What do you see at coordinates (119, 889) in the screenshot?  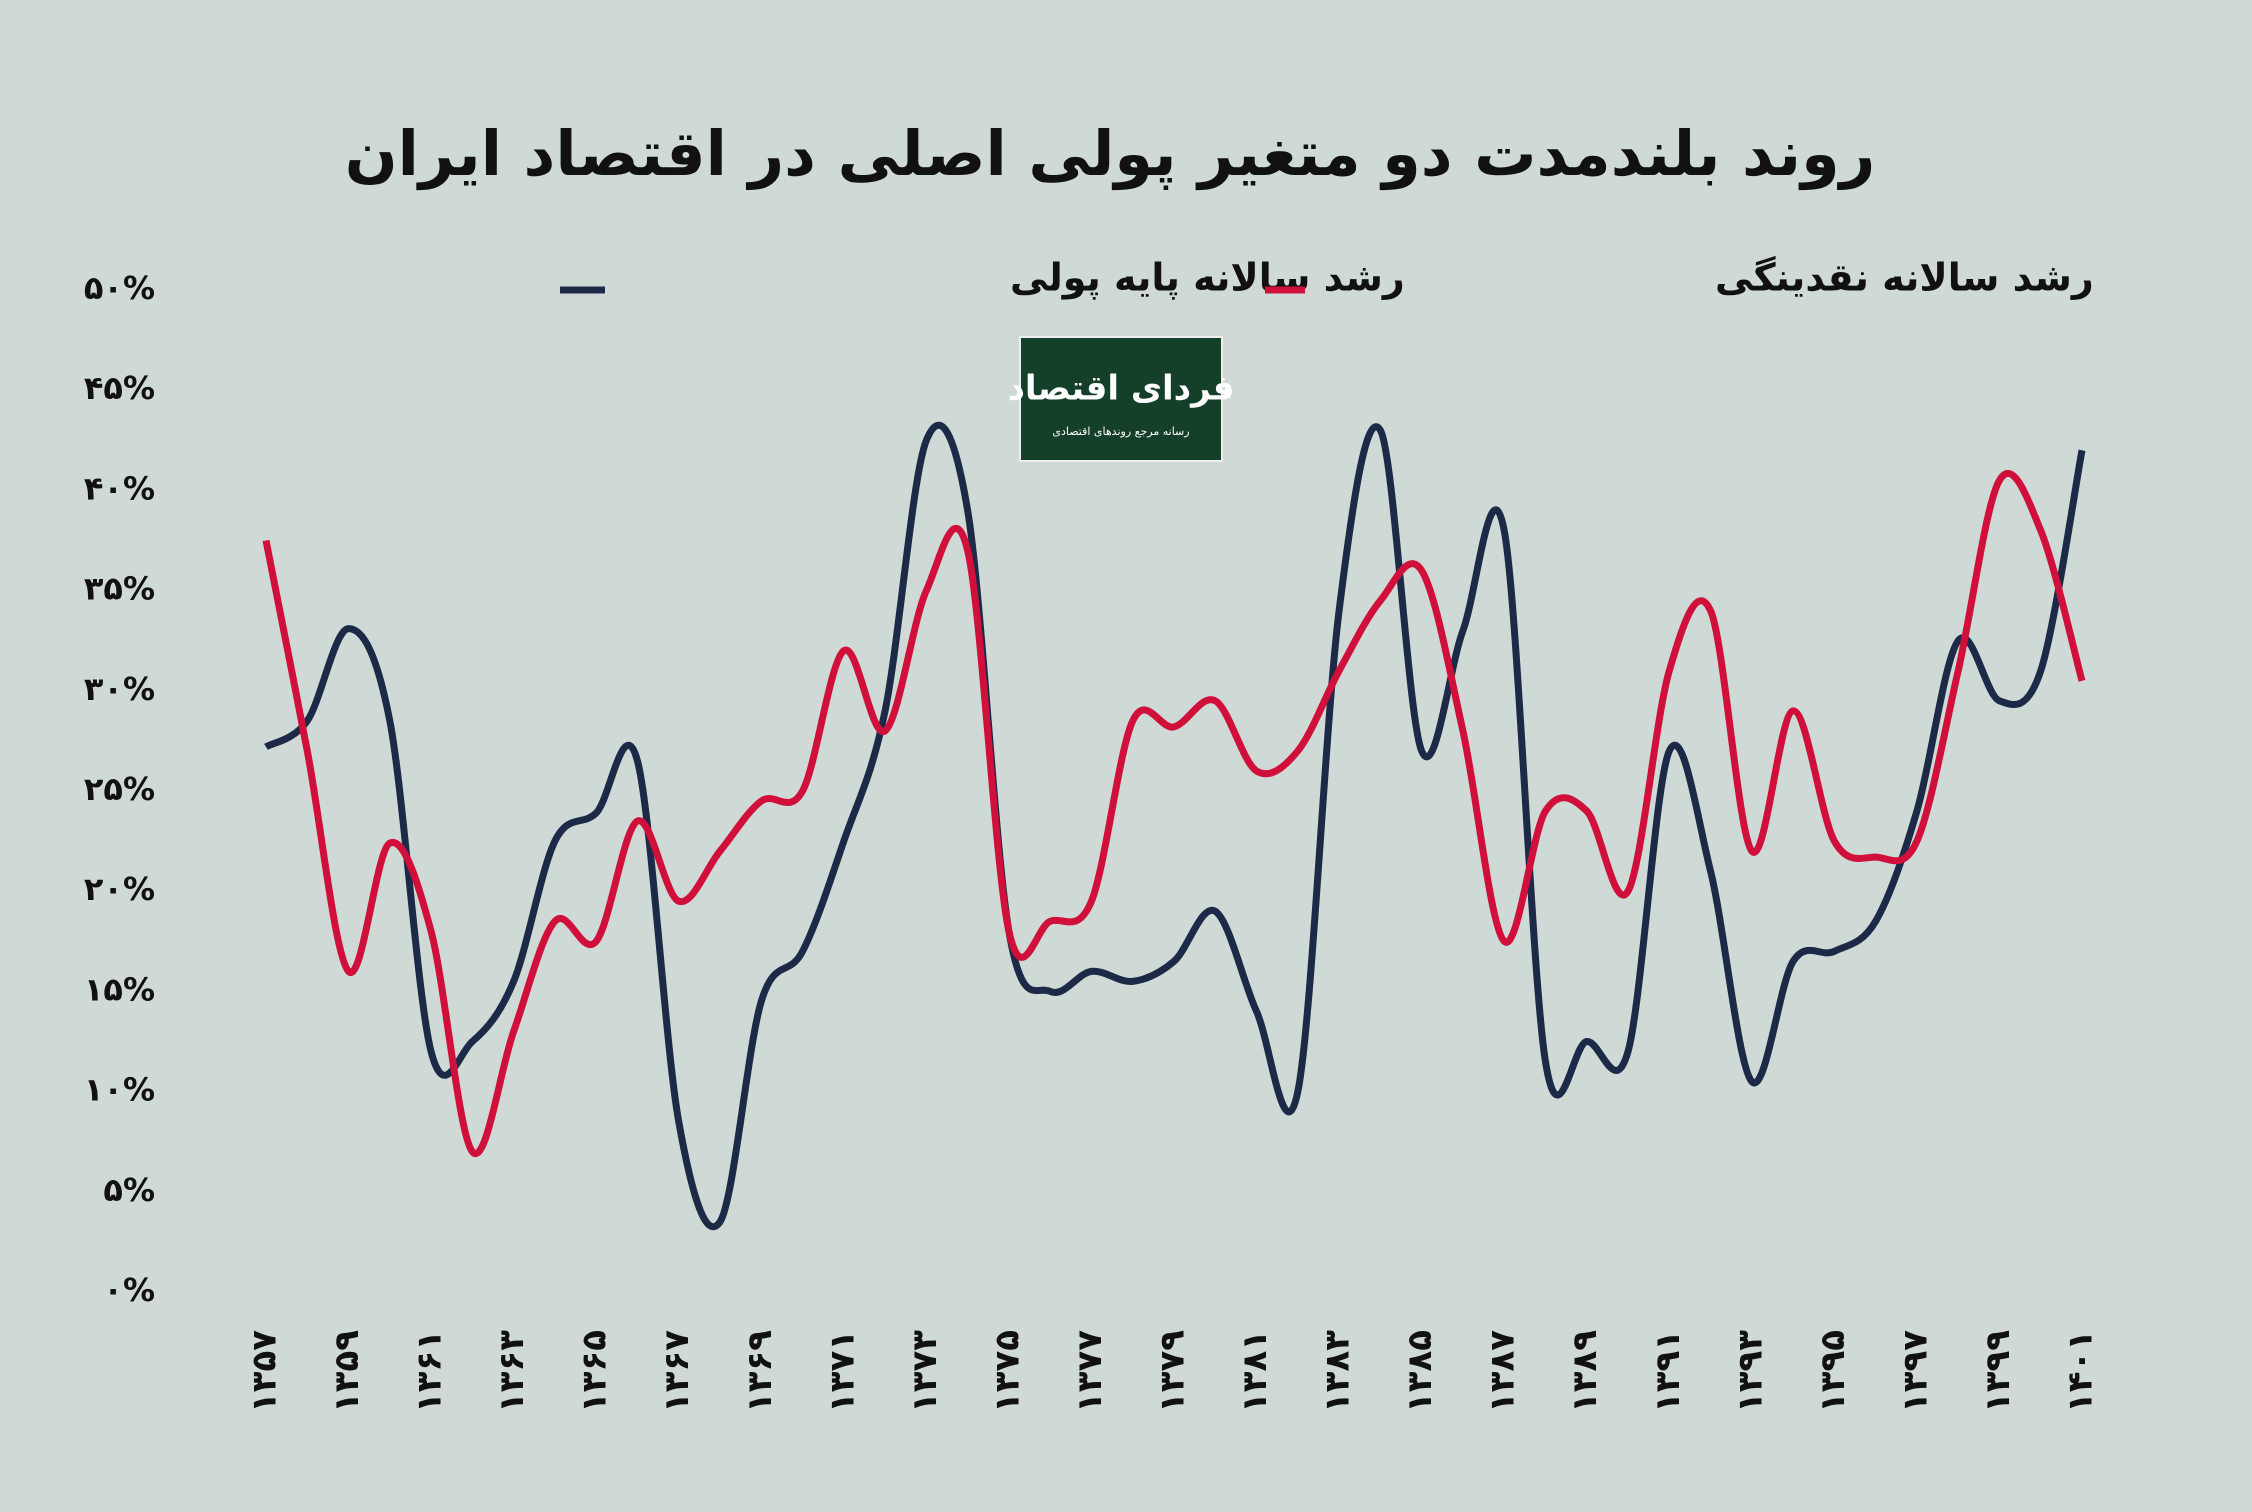 I see `y-tick-label: ۲۰%` at bounding box center [119, 889].